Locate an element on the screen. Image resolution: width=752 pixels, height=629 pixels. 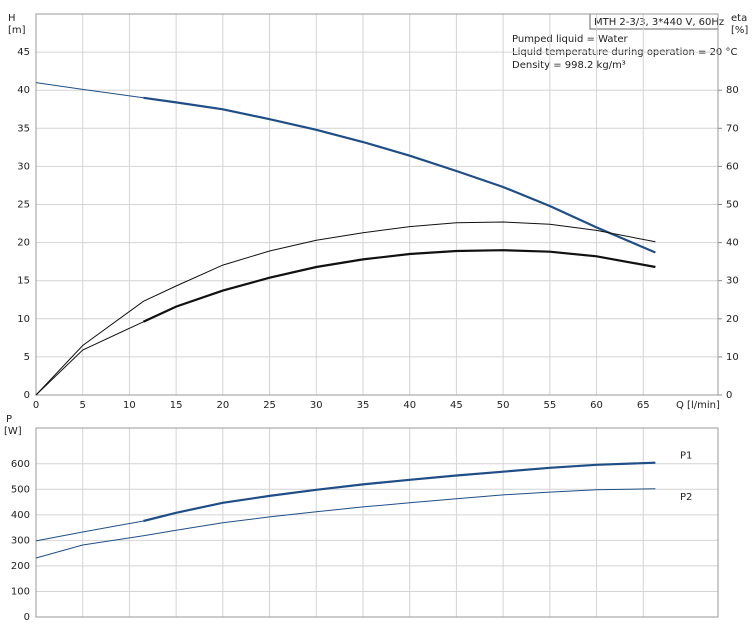
y-tick-label: 30 is located at coordinates (23, 166).